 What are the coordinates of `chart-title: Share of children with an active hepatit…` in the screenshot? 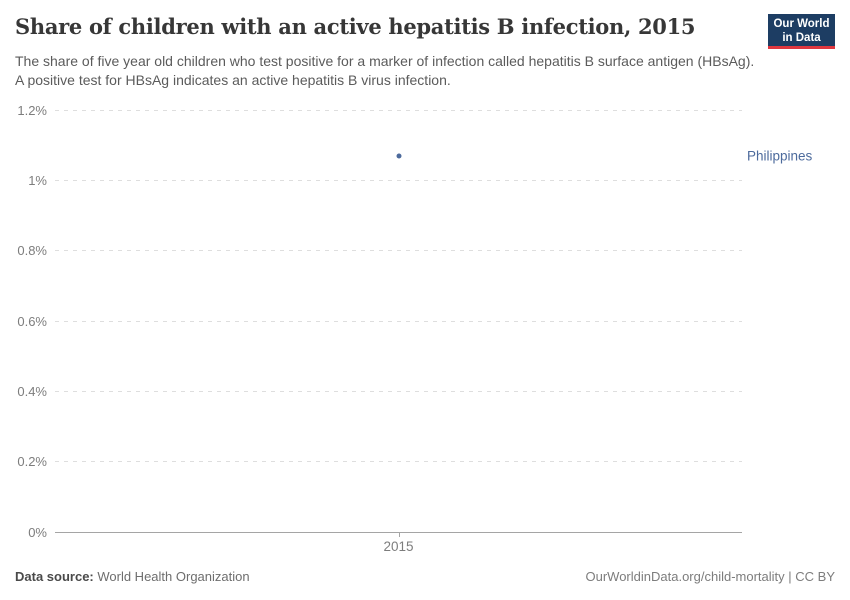 It's located at (355, 26).